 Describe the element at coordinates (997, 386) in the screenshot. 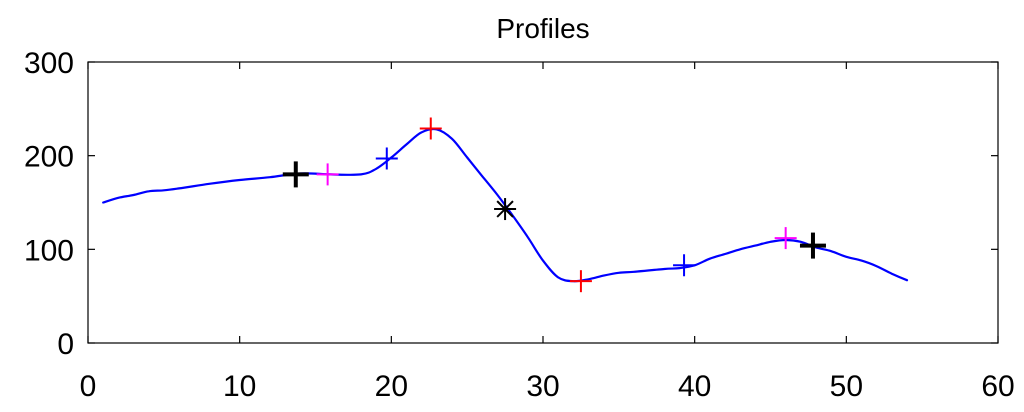

I see `x-tick-label: 60` at that location.